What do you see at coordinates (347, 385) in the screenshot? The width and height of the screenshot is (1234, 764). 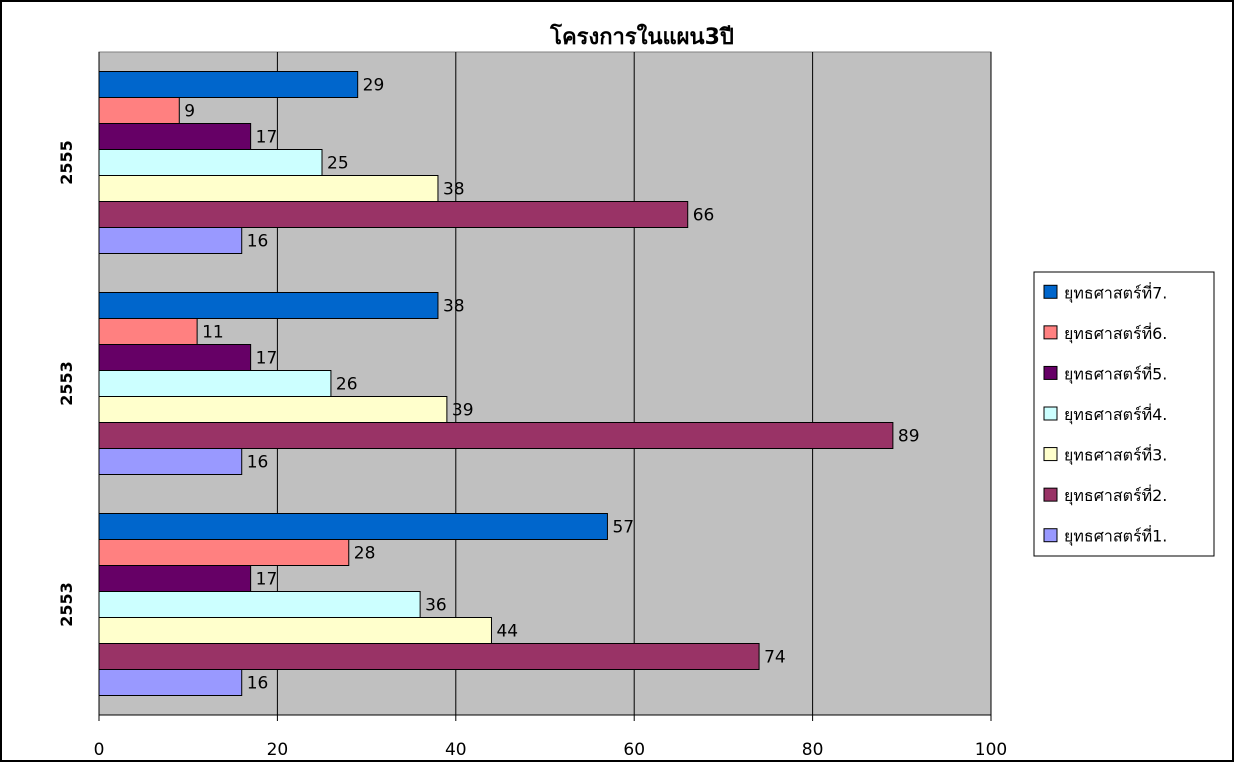 I see `data-label: 26` at bounding box center [347, 385].